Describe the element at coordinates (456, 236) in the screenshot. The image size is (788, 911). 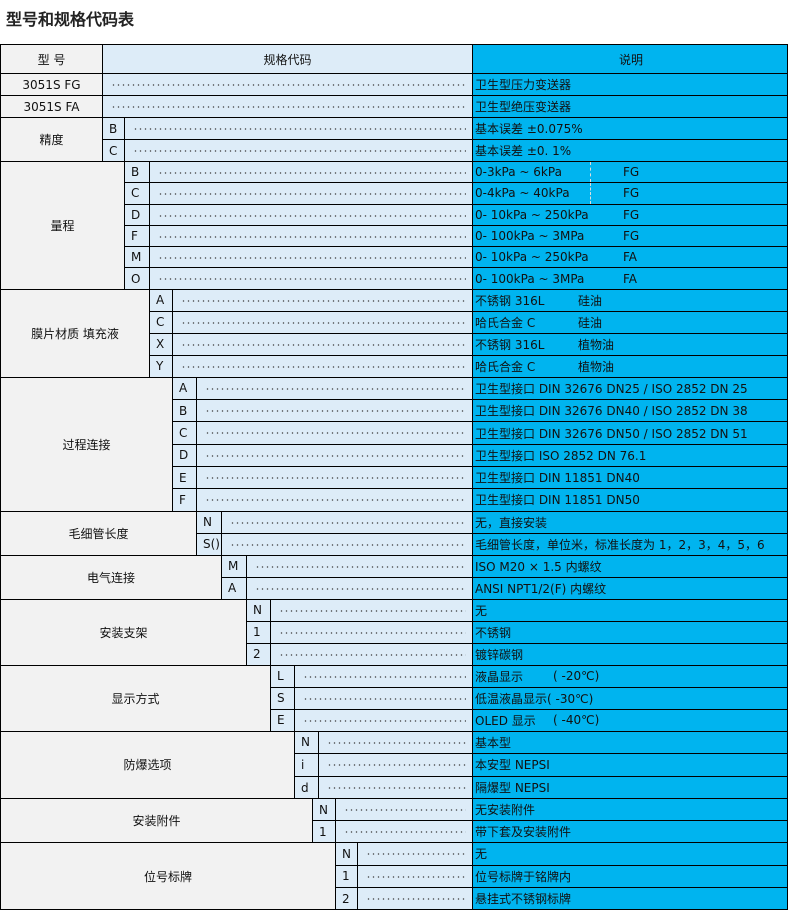
I see `table-row: F 0- 100kPa ~ 3MPa FG` at that location.